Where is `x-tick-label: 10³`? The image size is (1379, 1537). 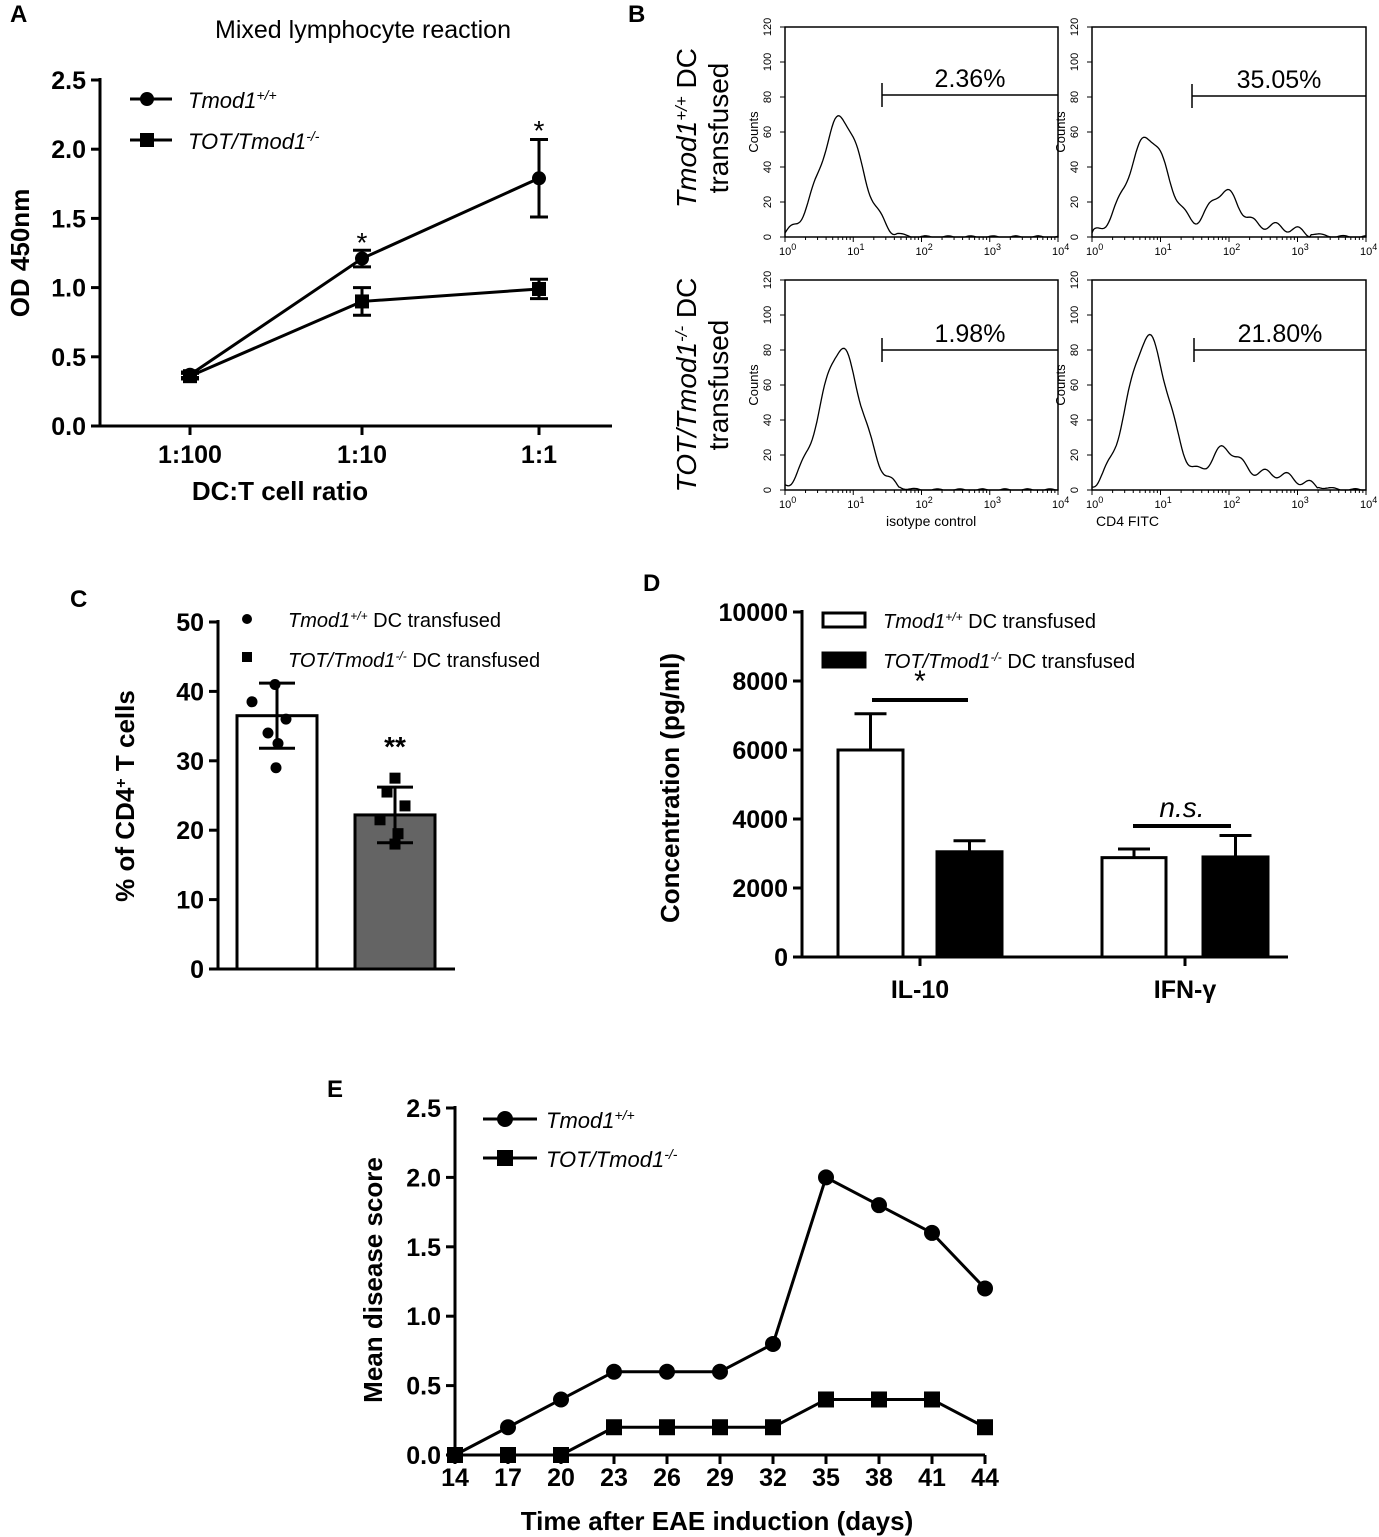 x-tick-label: 10³ is located at coordinates (992, 250).